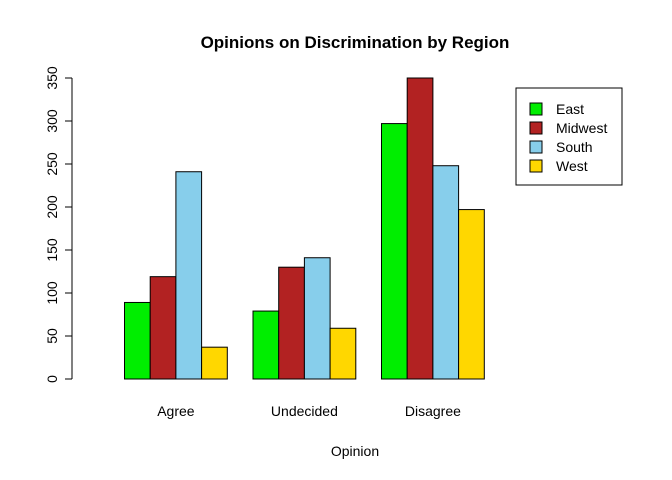 This screenshot has height=480, width=672. Describe the element at coordinates (420, 228) in the screenshot. I see `bar-midwest-disagree` at that location.